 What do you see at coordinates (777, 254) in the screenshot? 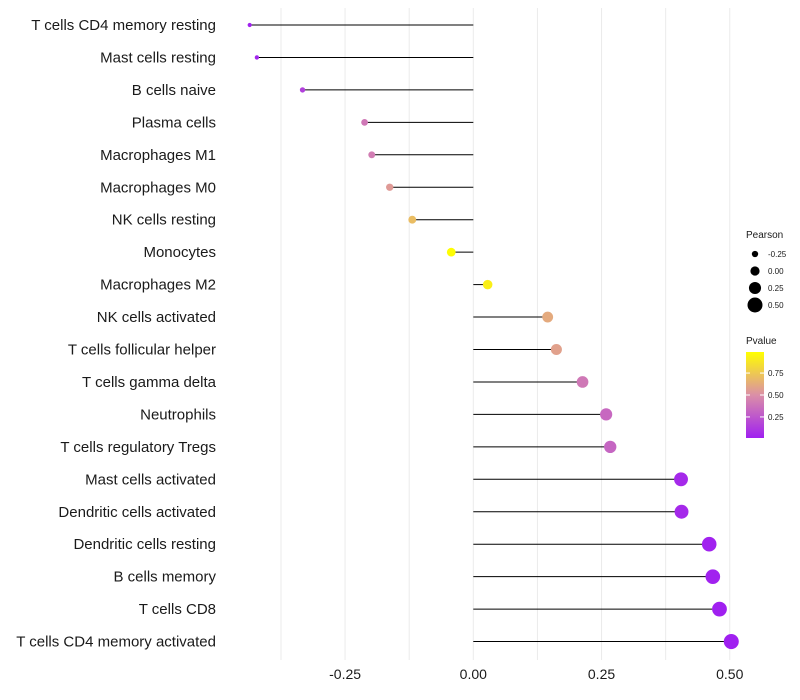
I see `size-legend-label: -0.25` at bounding box center [777, 254].